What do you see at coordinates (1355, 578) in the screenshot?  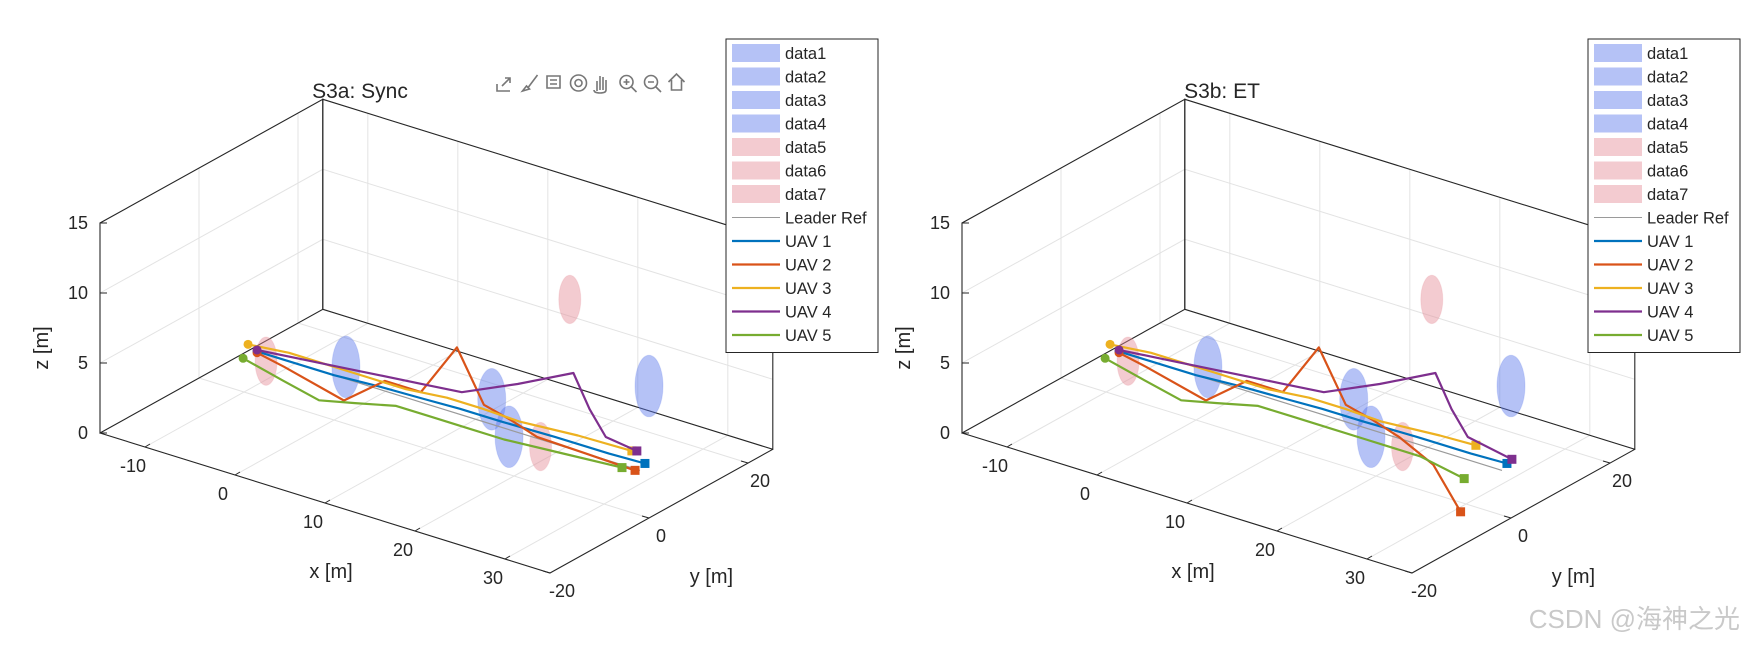 I see `x-tick-label-4: 30` at bounding box center [1355, 578].